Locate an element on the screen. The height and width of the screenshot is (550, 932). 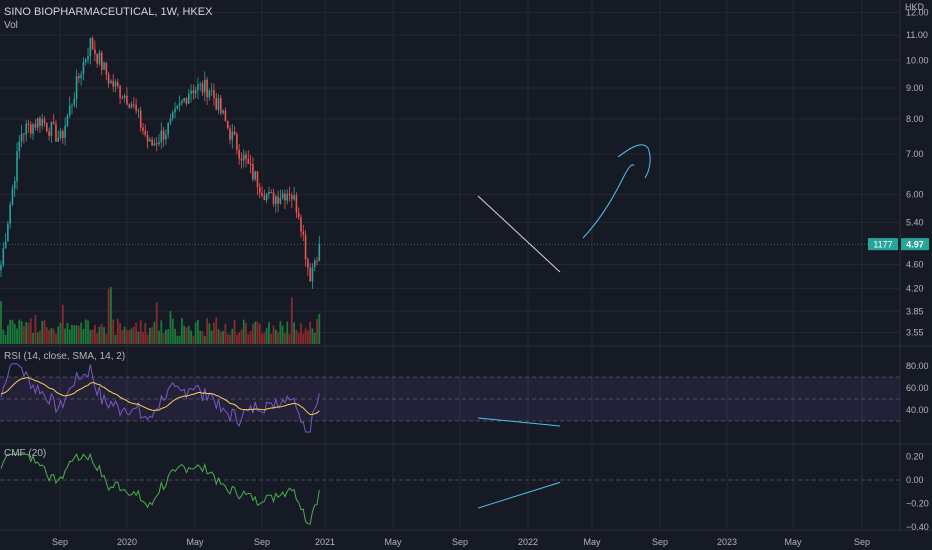
volume-tag-box is located at coordinates (883, 244).